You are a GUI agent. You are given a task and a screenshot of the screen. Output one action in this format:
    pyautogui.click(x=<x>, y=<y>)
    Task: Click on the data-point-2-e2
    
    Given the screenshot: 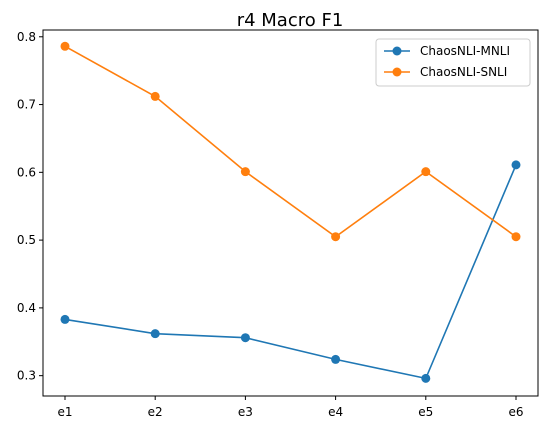 What is the action you would take?
    pyautogui.click(x=155, y=96)
    